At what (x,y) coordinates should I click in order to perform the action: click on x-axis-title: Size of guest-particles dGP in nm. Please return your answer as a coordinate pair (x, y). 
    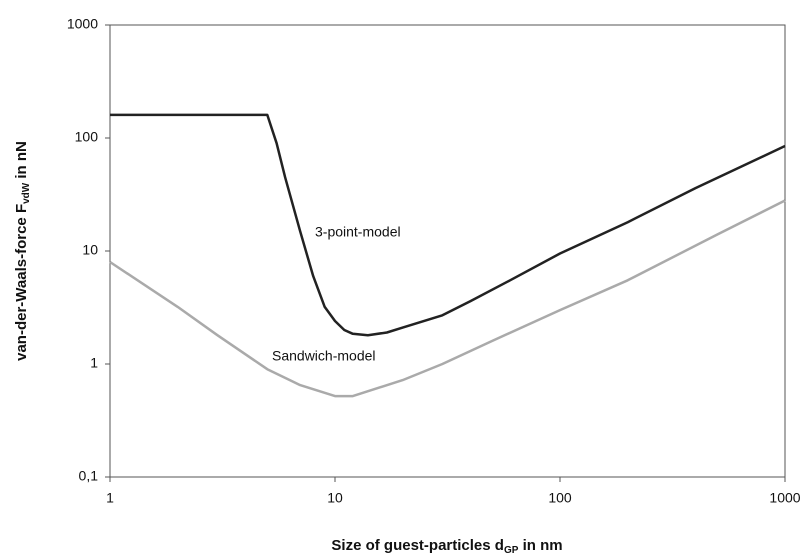
    Looking at the image, I should click on (446, 546).